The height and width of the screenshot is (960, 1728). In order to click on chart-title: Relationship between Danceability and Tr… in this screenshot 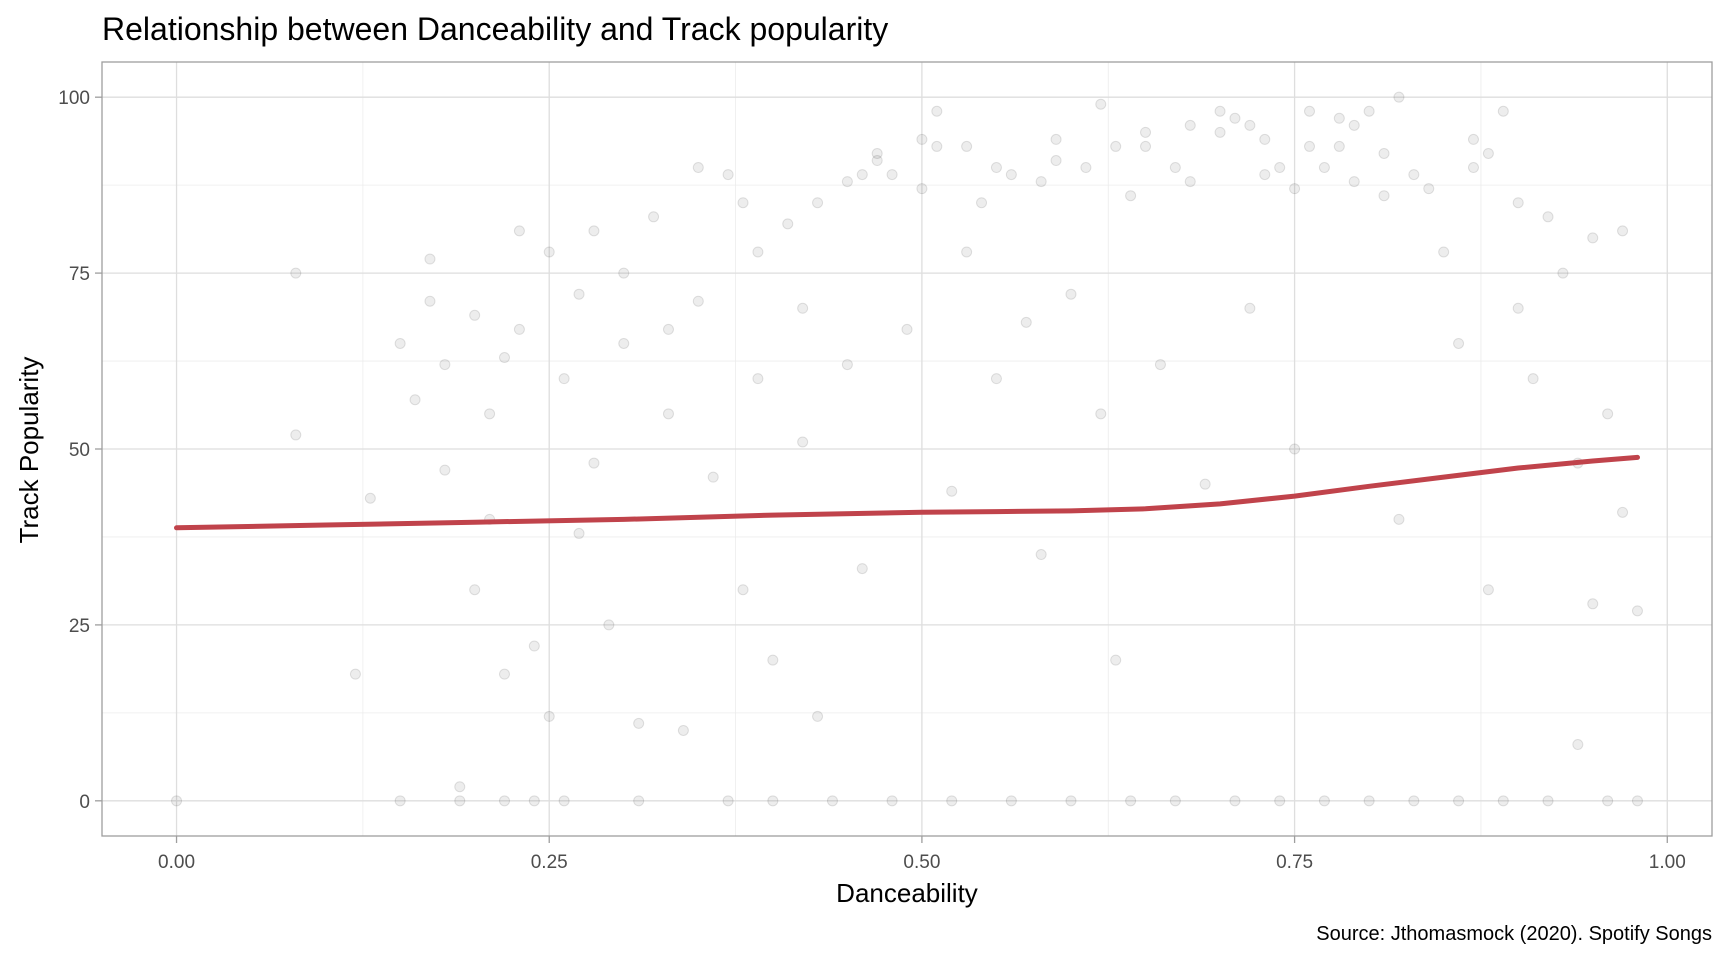, I will do `click(495, 29)`.